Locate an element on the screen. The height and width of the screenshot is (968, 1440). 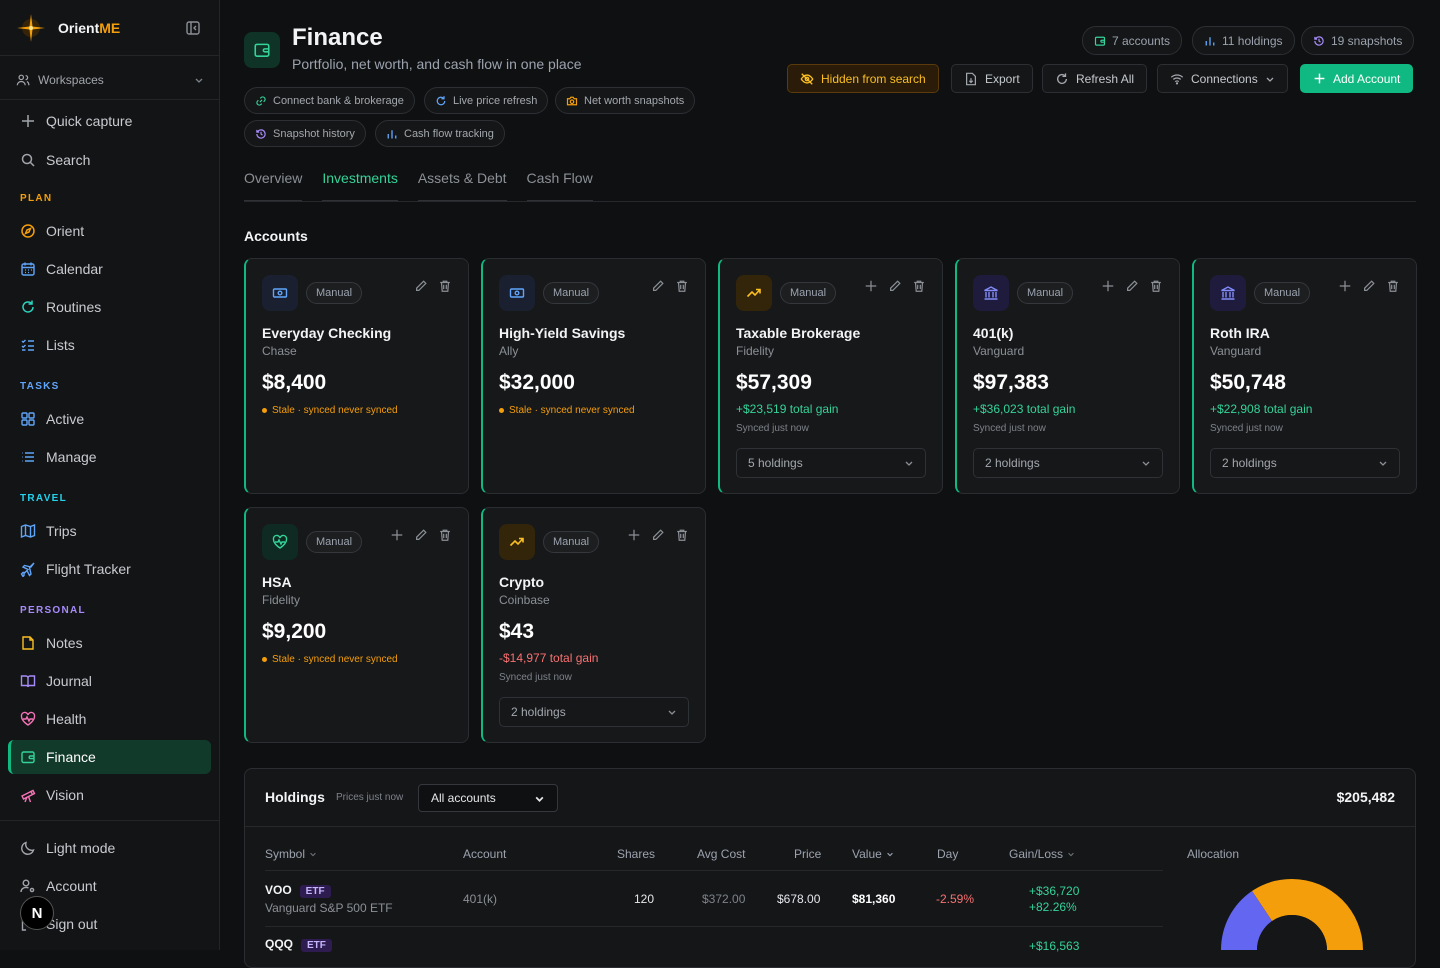
column-value: Value is located at coordinates (873, 854).